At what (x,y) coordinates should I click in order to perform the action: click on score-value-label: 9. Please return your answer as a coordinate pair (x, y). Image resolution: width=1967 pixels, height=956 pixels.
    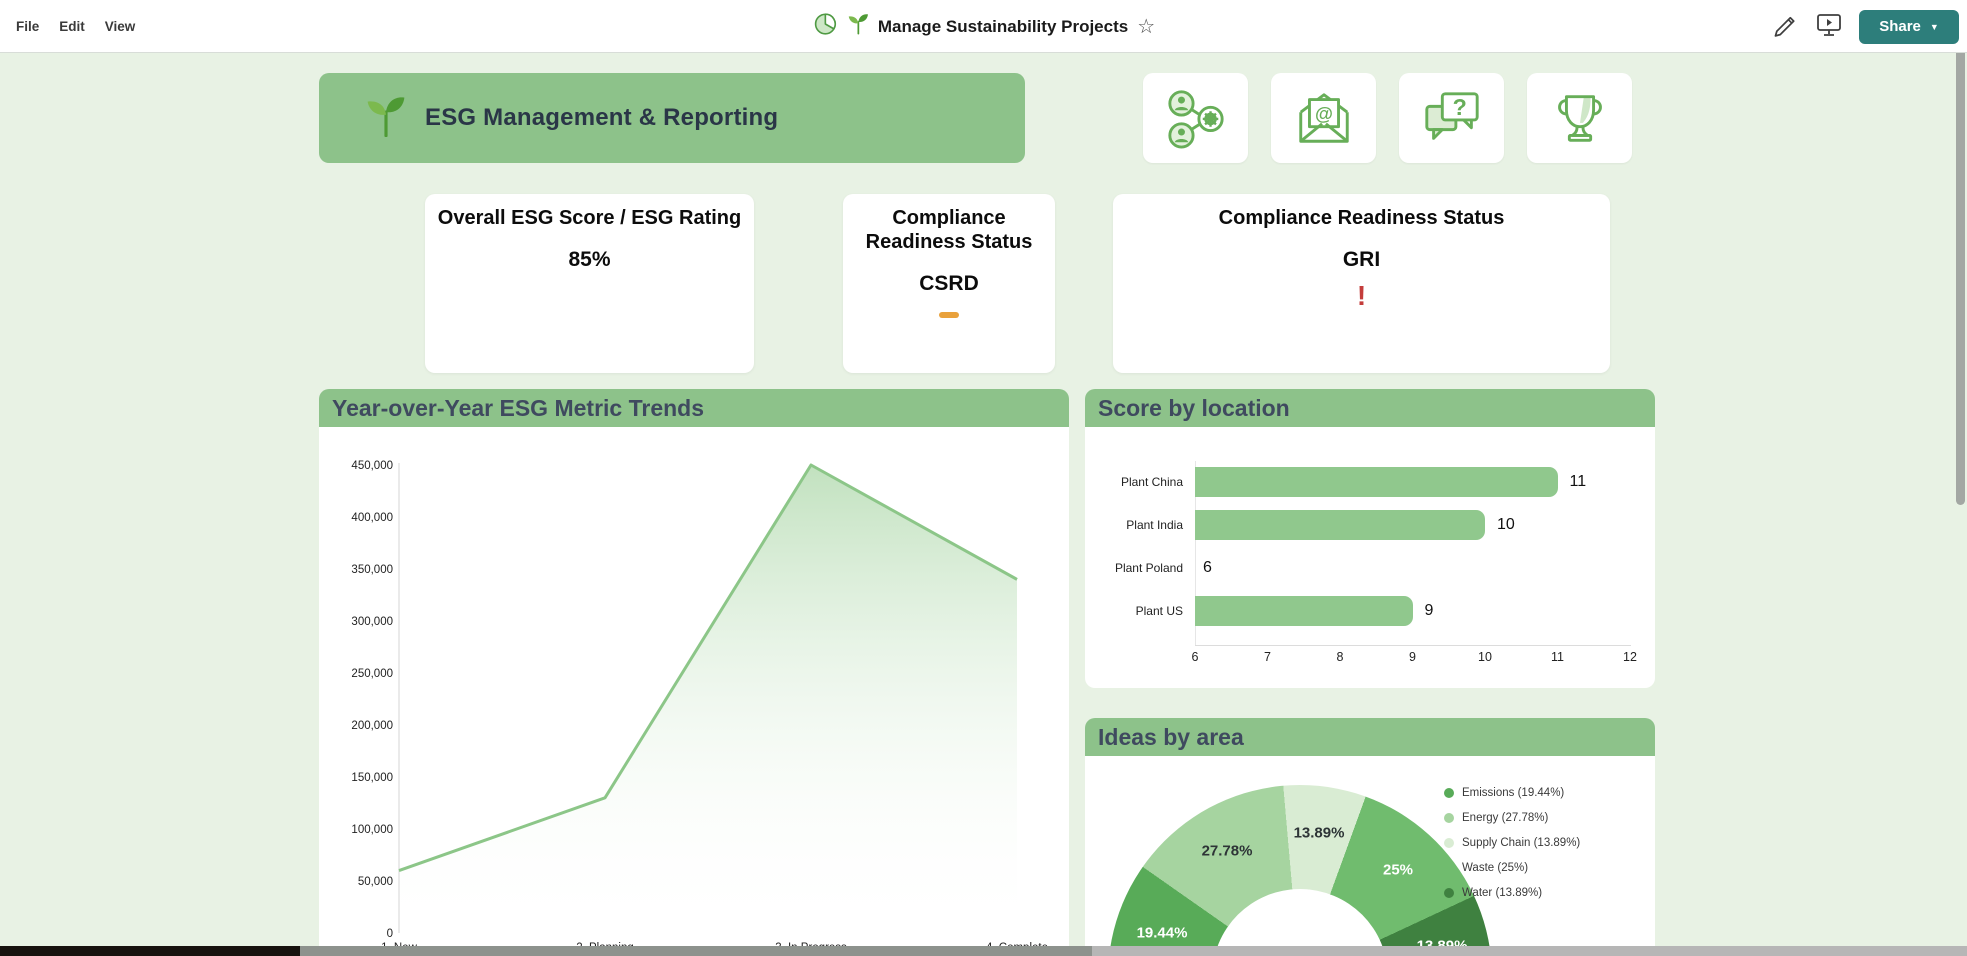
    Looking at the image, I should click on (1429, 610).